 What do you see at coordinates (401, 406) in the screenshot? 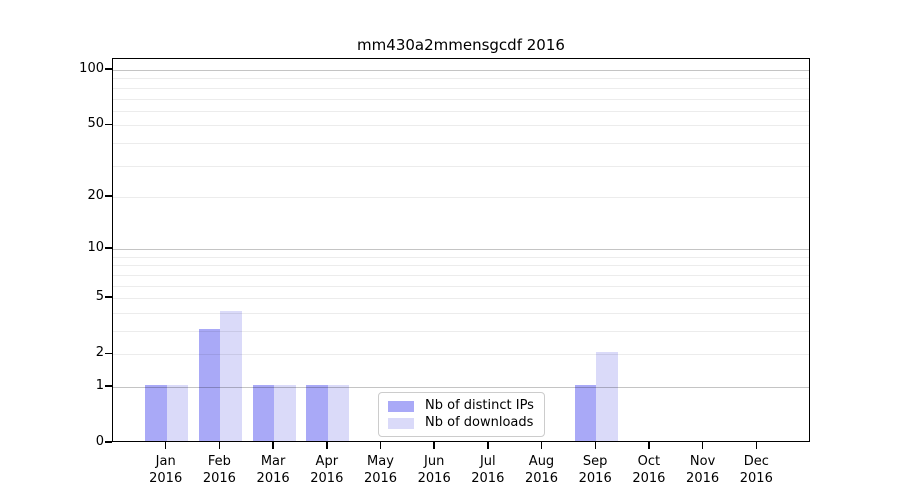
I see `legend-swatch-distinct-ips` at bounding box center [401, 406].